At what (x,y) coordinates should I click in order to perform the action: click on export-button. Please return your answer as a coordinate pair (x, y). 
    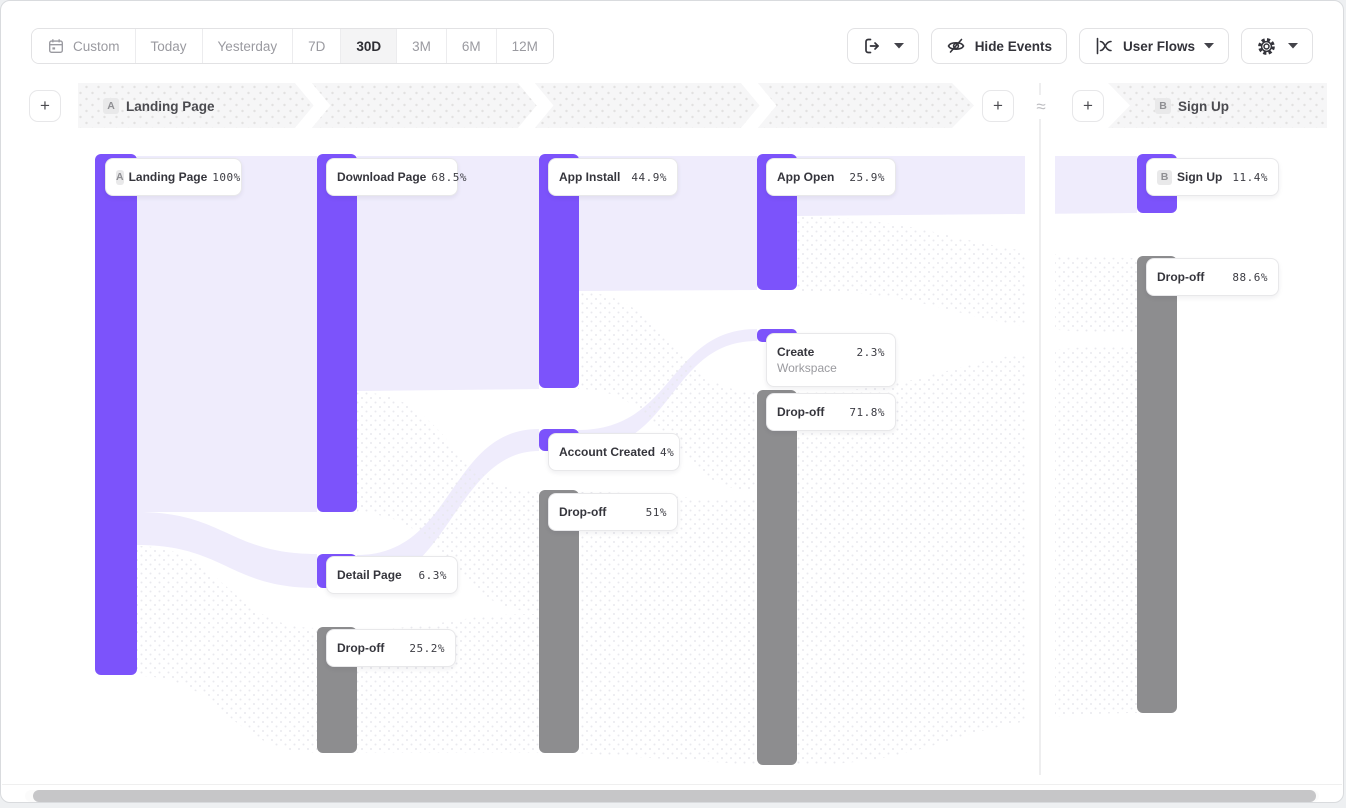
    Looking at the image, I should click on (882, 46).